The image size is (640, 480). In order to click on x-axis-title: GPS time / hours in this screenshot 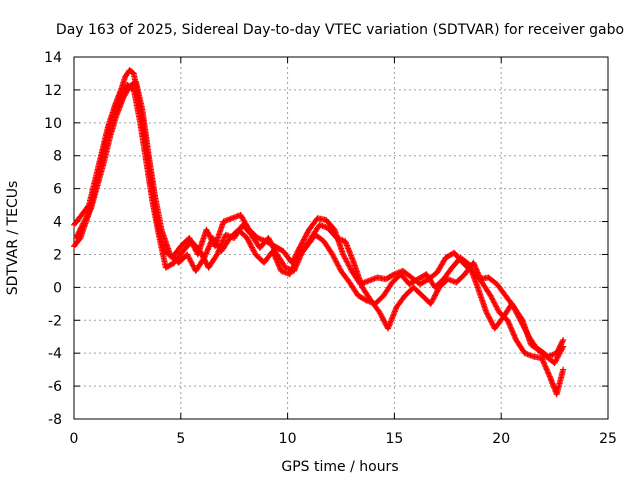, I will do `click(339, 467)`.